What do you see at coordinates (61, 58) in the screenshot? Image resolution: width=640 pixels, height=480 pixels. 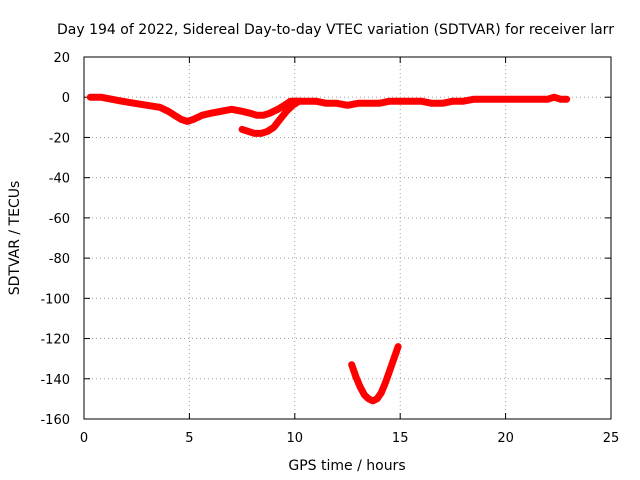 I see `y-tick-label: 20` at bounding box center [61, 58].